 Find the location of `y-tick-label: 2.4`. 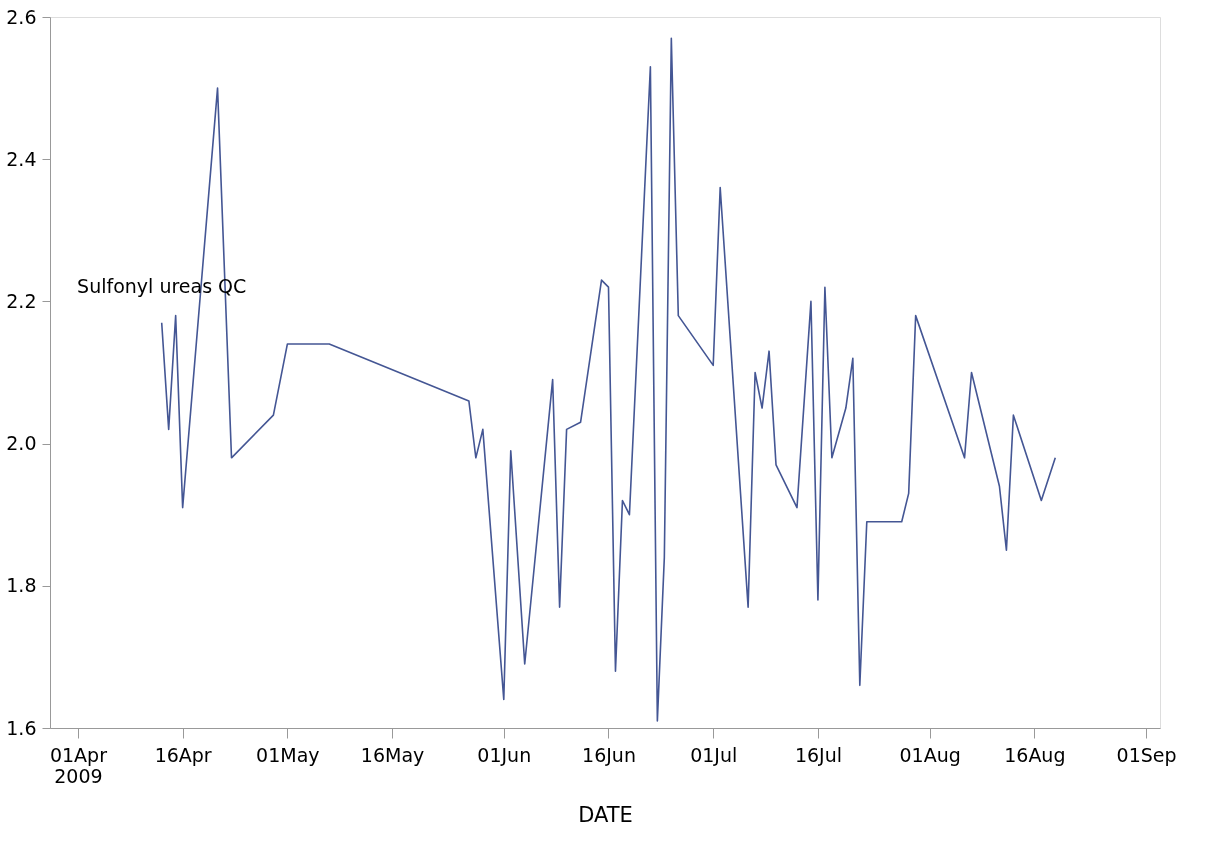

y-tick-label: 2.4 is located at coordinates (21, 158).